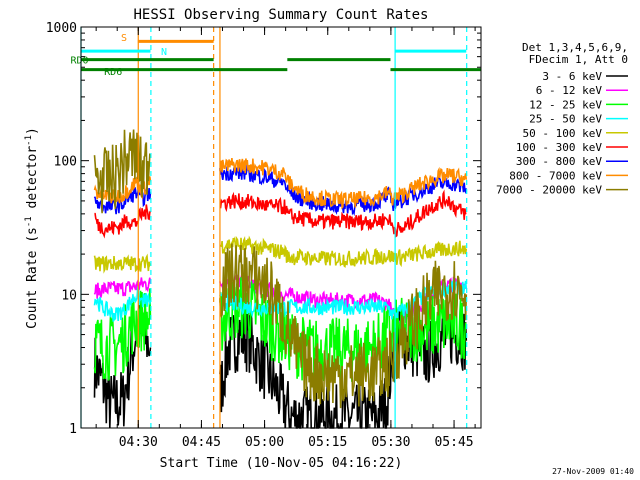  I want to click on flag-label-rd6: RD6, so click(113, 72).